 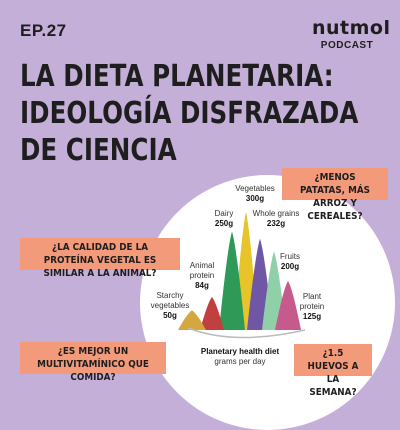 I want to click on label-dairy: Dairy 250g, so click(x=224, y=219).